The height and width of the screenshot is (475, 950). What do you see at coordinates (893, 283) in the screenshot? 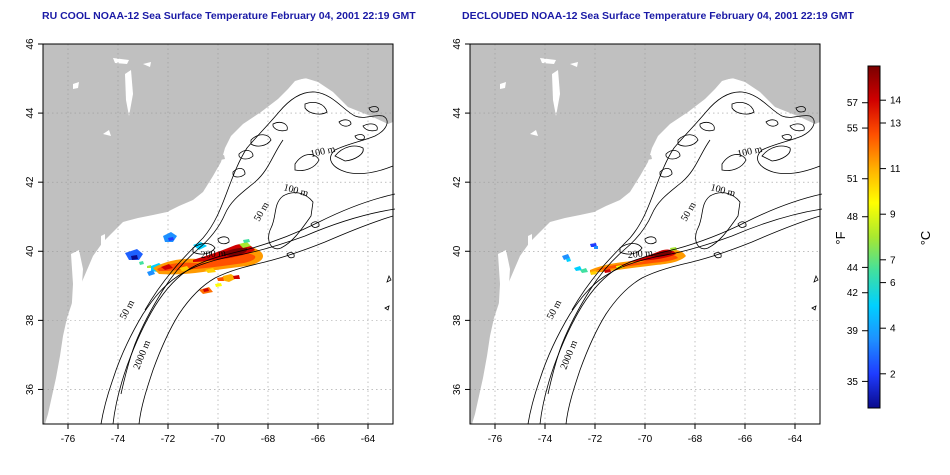
I see `celsius-tick-label: 6` at bounding box center [893, 283].